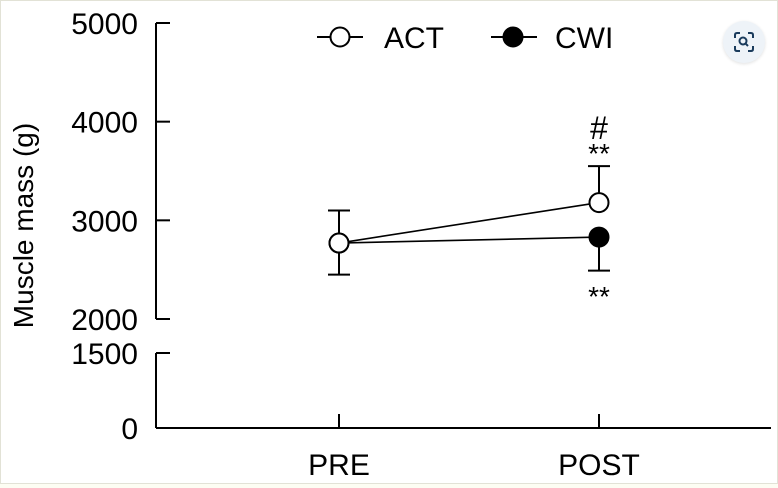  What do you see at coordinates (104, 354) in the screenshot?
I see `y-tick-label: 1500` at bounding box center [104, 354].